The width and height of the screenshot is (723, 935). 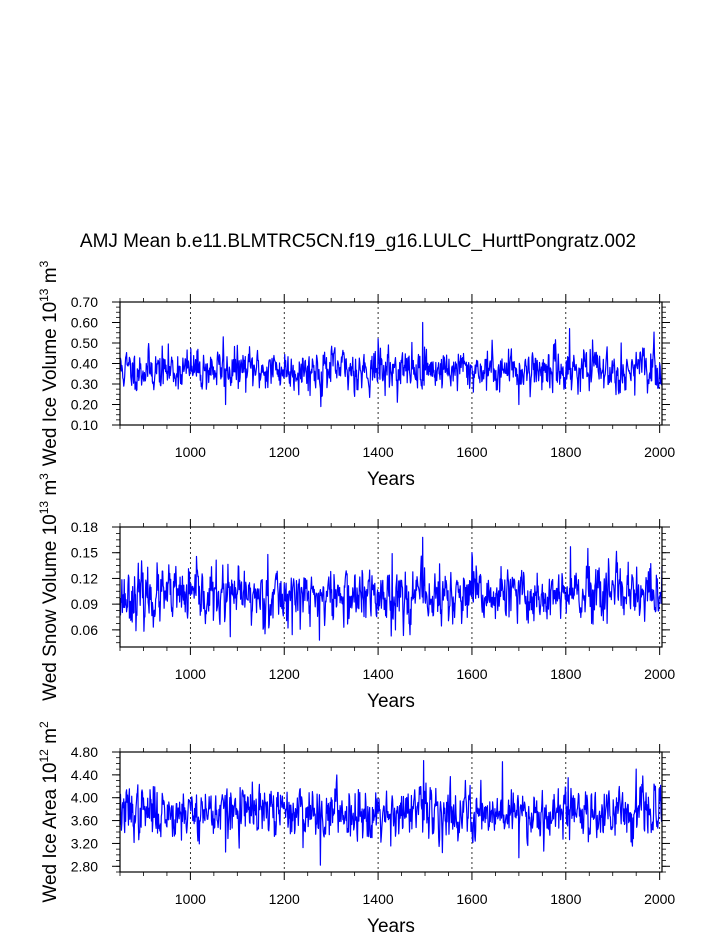 I want to click on chart2-ytick-label-1: 3.20, so click(x=84, y=843).